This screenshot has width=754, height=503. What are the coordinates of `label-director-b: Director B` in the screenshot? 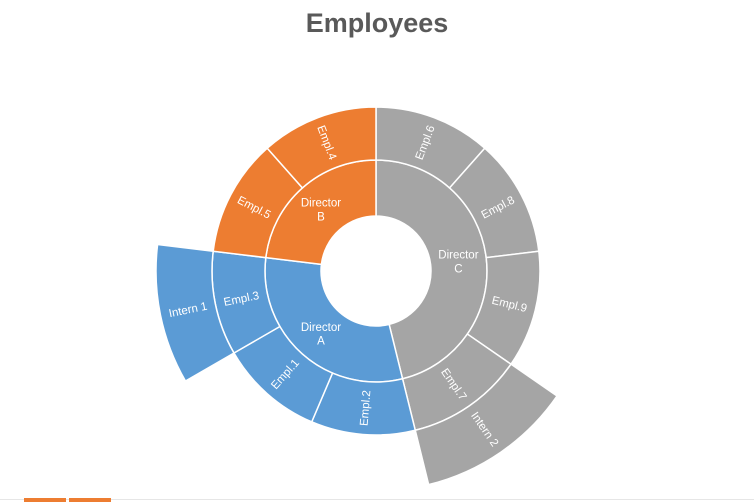 It's located at (321, 211).